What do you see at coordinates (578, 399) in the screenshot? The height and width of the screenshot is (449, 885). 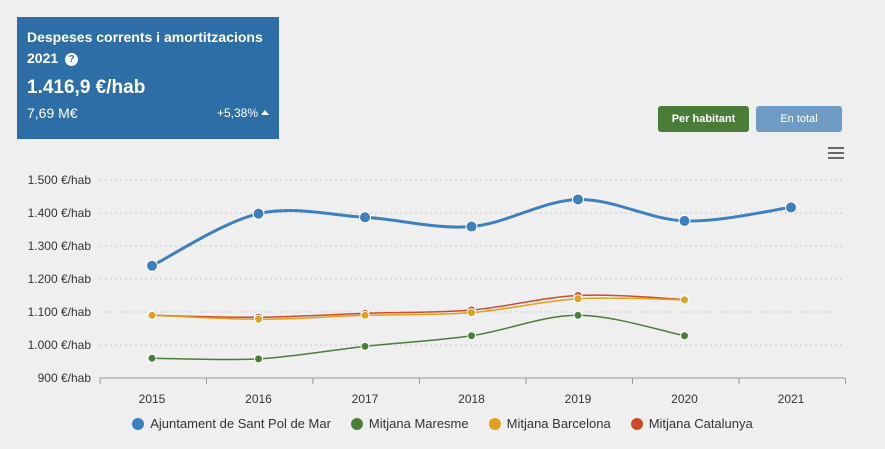 I see `x-tick-label: 2019` at bounding box center [578, 399].